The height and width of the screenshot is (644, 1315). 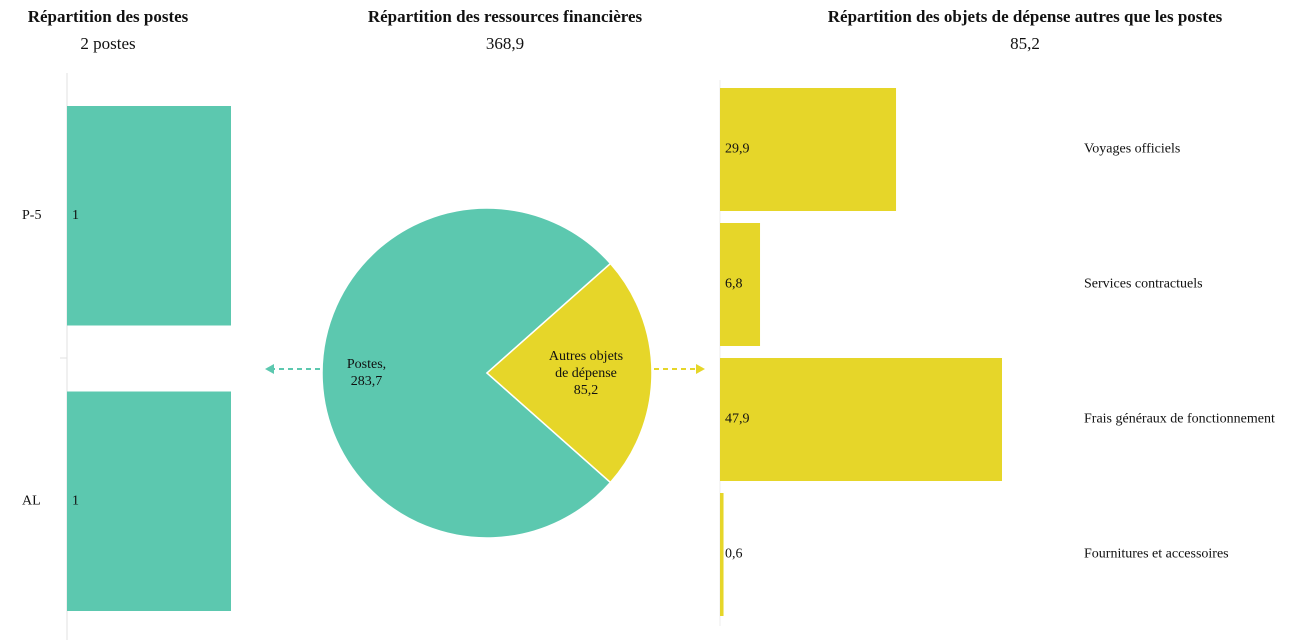 I want to click on value-label: 0,6, so click(x=734, y=554).